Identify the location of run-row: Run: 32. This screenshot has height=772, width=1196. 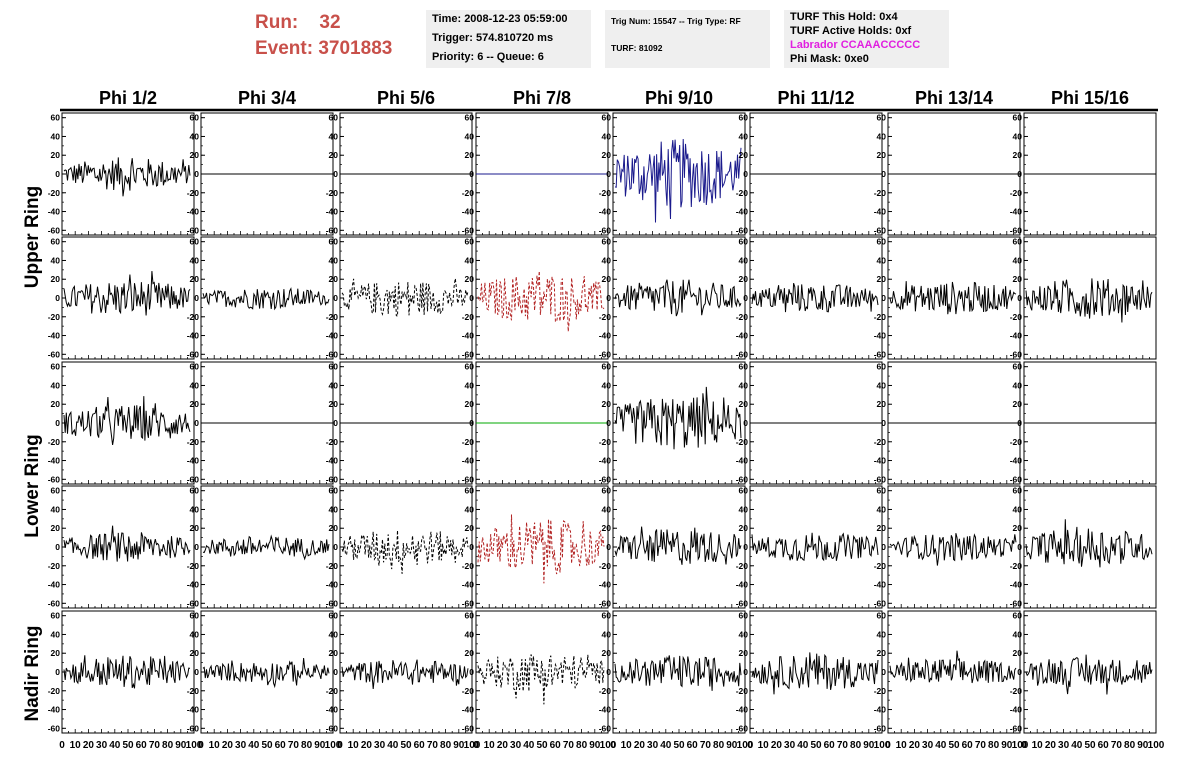
(323, 23).